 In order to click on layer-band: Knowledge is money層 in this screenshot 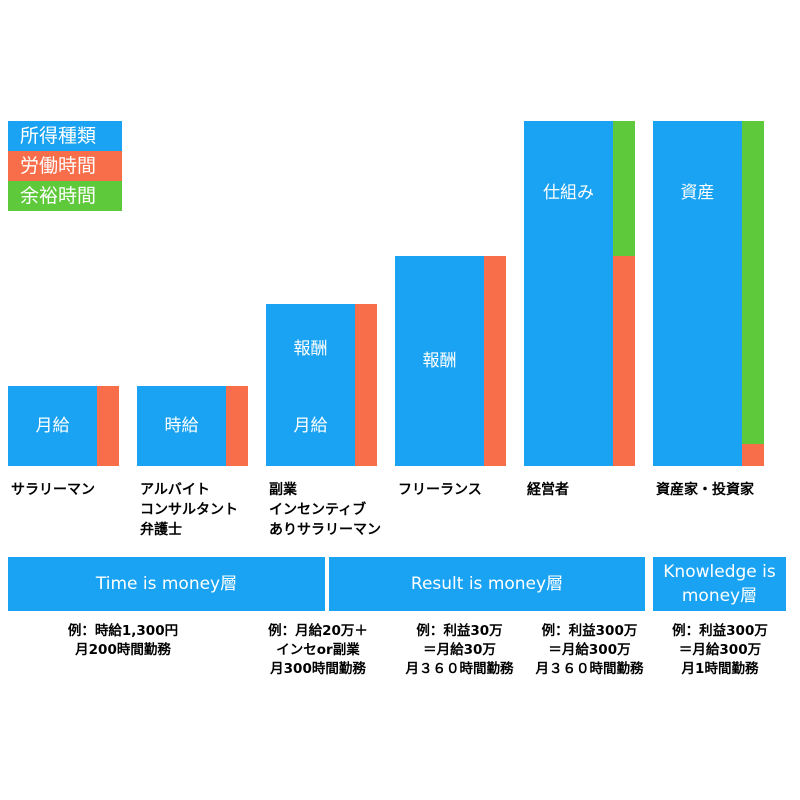, I will do `click(719, 584)`.